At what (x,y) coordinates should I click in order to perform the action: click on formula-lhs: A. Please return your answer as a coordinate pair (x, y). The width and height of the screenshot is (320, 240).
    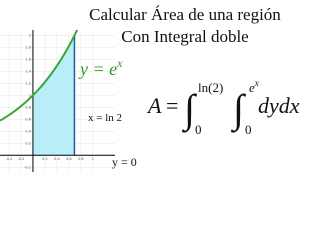
    Looking at the image, I should click on (154, 105).